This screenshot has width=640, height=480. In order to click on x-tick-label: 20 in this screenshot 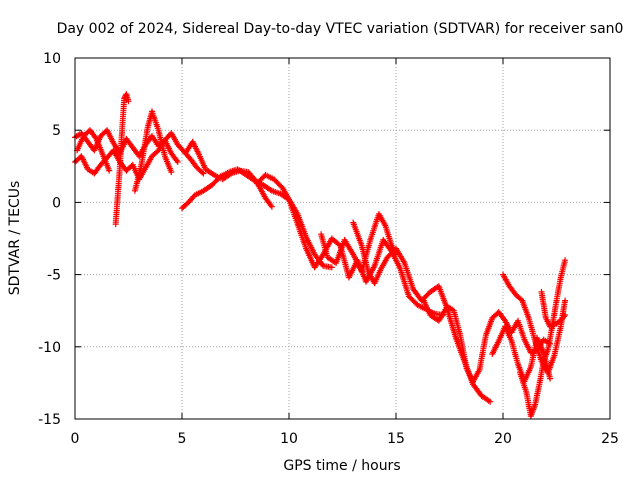, I will do `click(503, 439)`.